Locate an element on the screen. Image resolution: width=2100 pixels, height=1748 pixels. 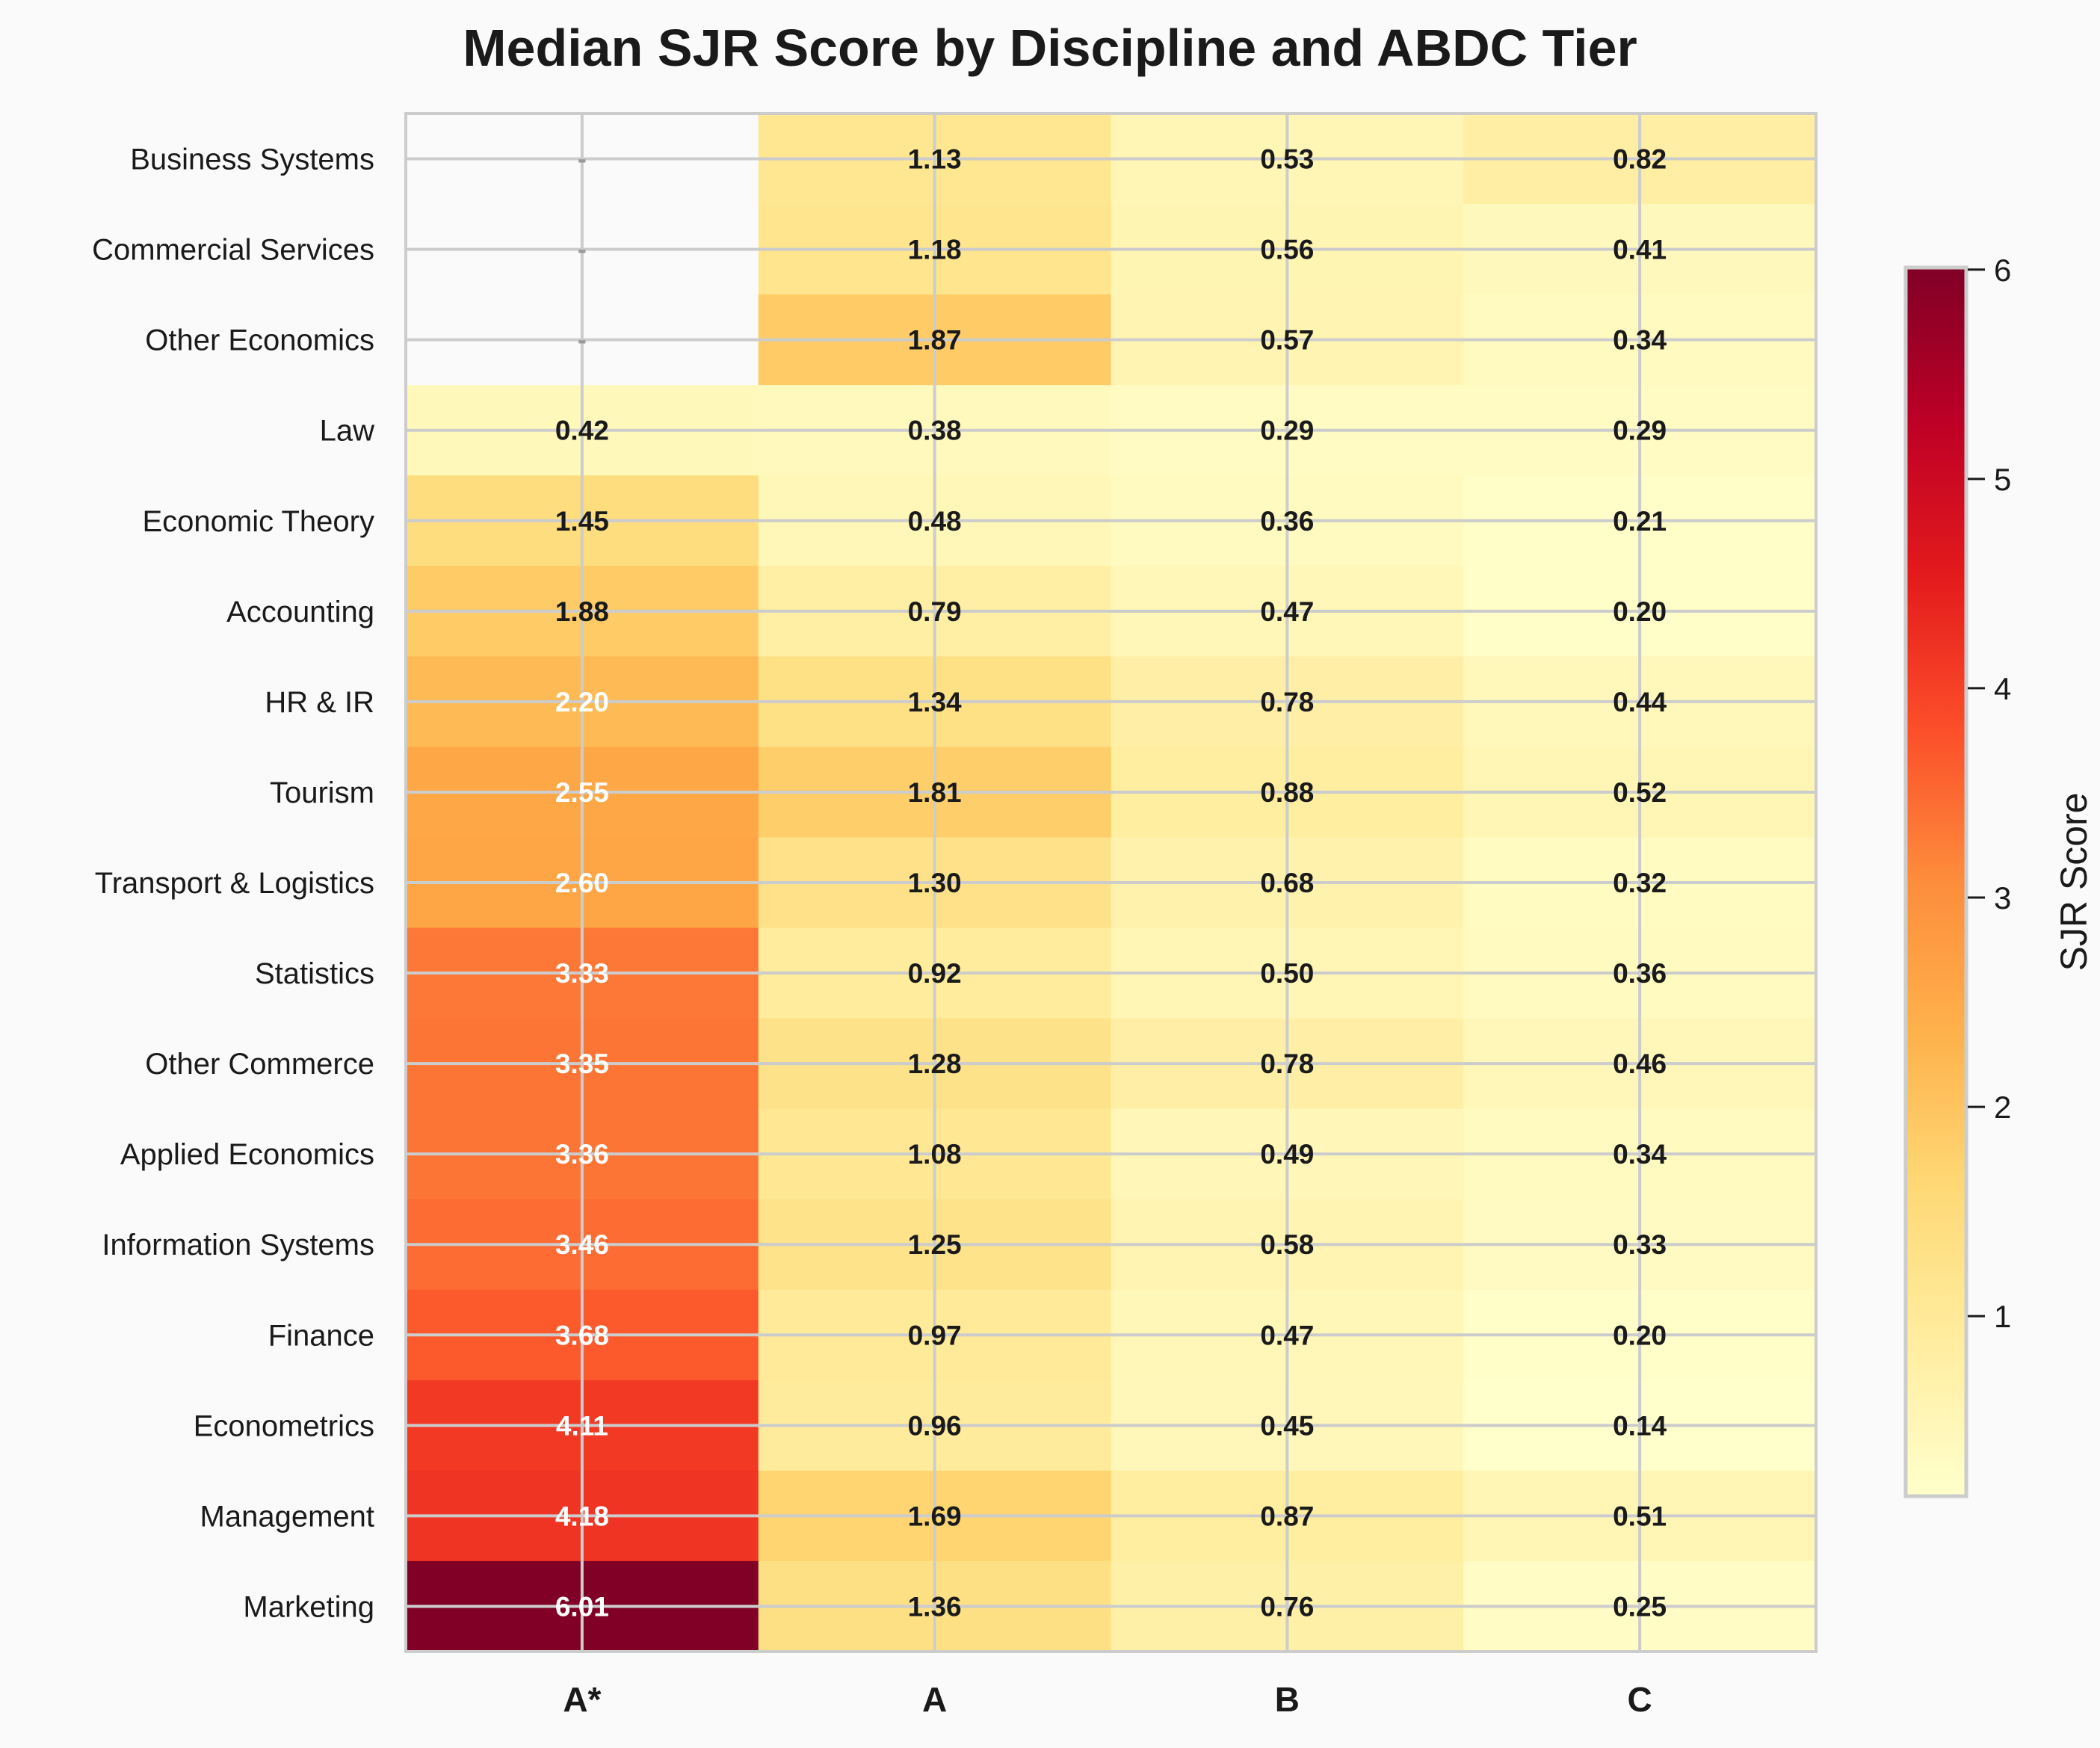
colorbar-tick-label: 6 is located at coordinates (2002, 270).